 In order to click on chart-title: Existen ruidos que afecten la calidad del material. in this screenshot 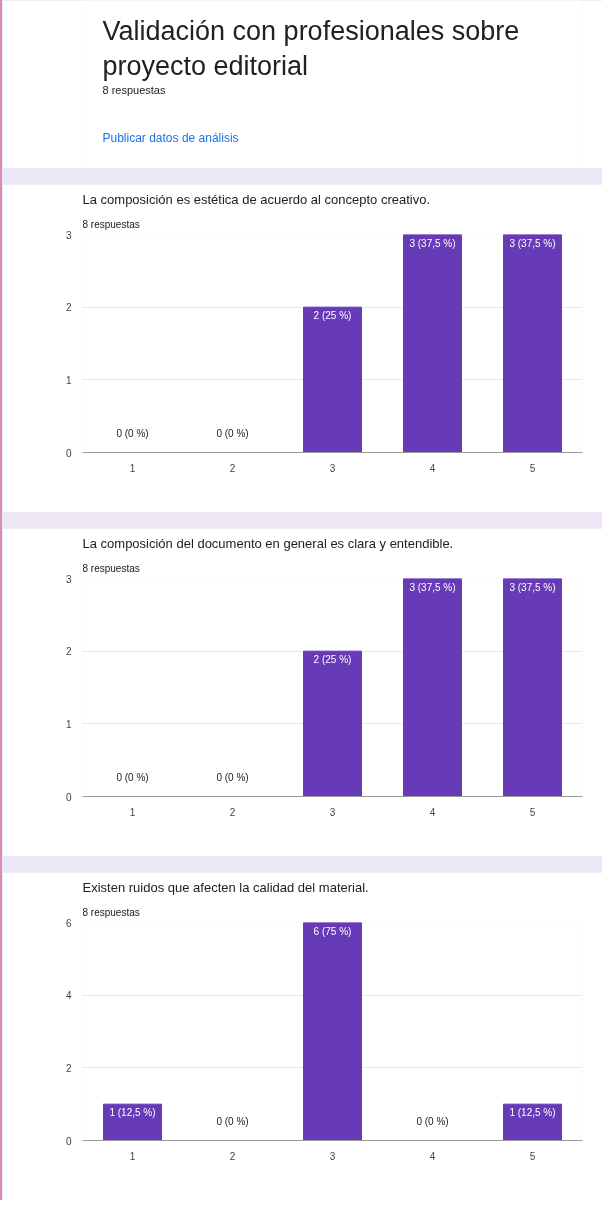, I will do `click(225, 887)`.